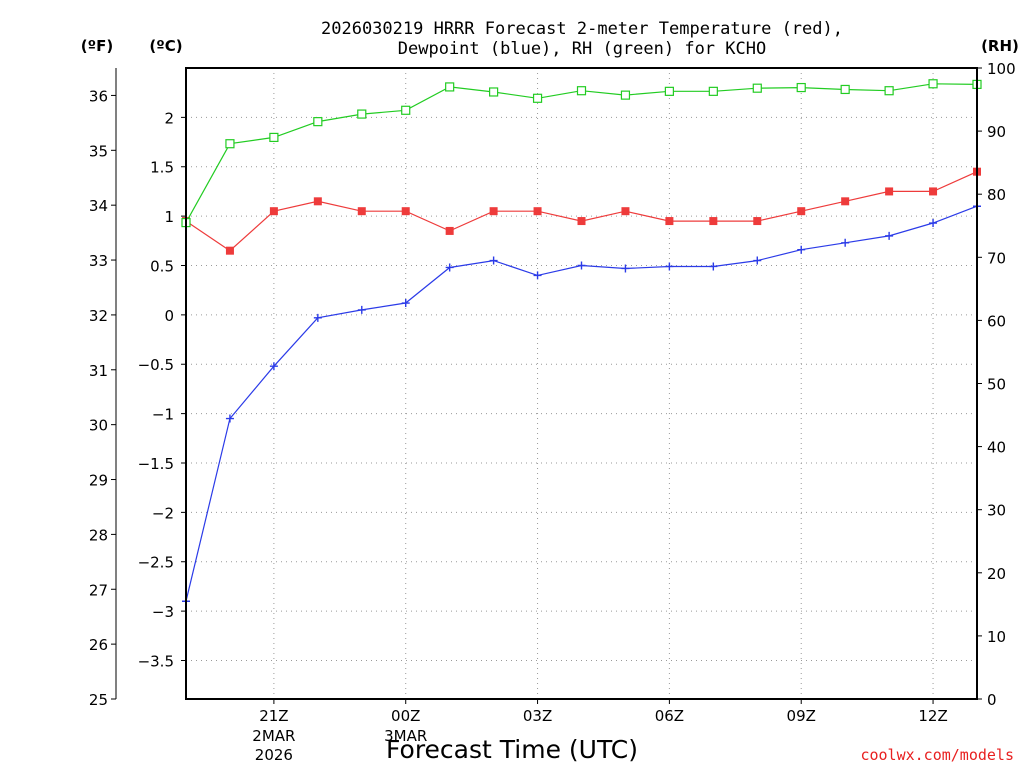 The height and width of the screenshot is (768, 1024). What do you see at coordinates (97, 46) in the screenshot?
I see `fahrenheit-unit-label: (ºF)` at bounding box center [97, 46].